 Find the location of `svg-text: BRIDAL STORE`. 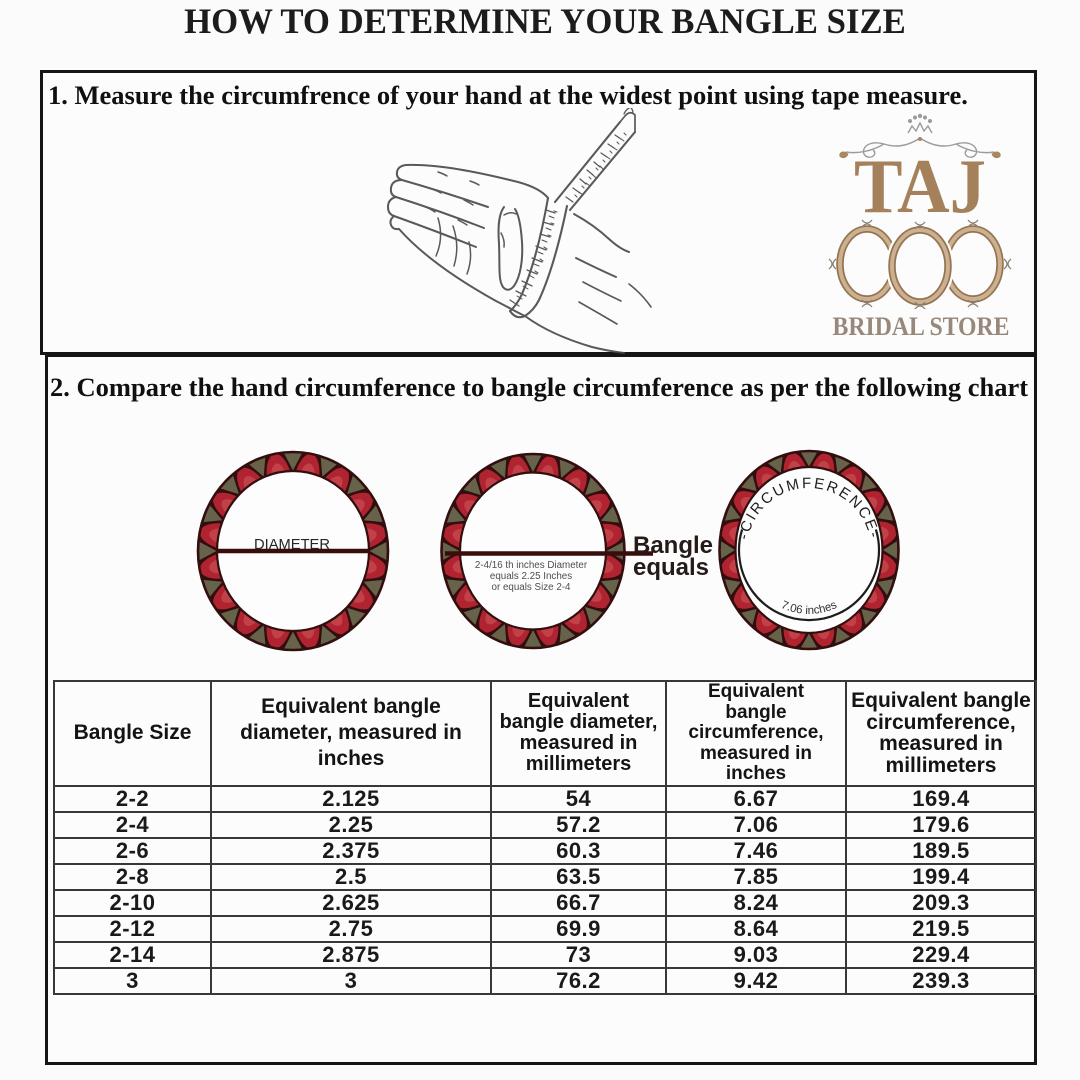

svg-text: BRIDAL STORE is located at coordinates (921, 326).